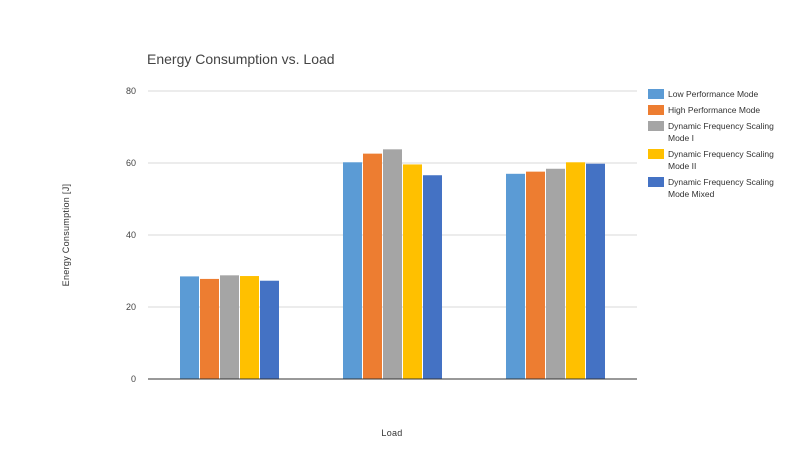  What do you see at coordinates (392, 433) in the screenshot?
I see `x-axis-label: Load` at bounding box center [392, 433].